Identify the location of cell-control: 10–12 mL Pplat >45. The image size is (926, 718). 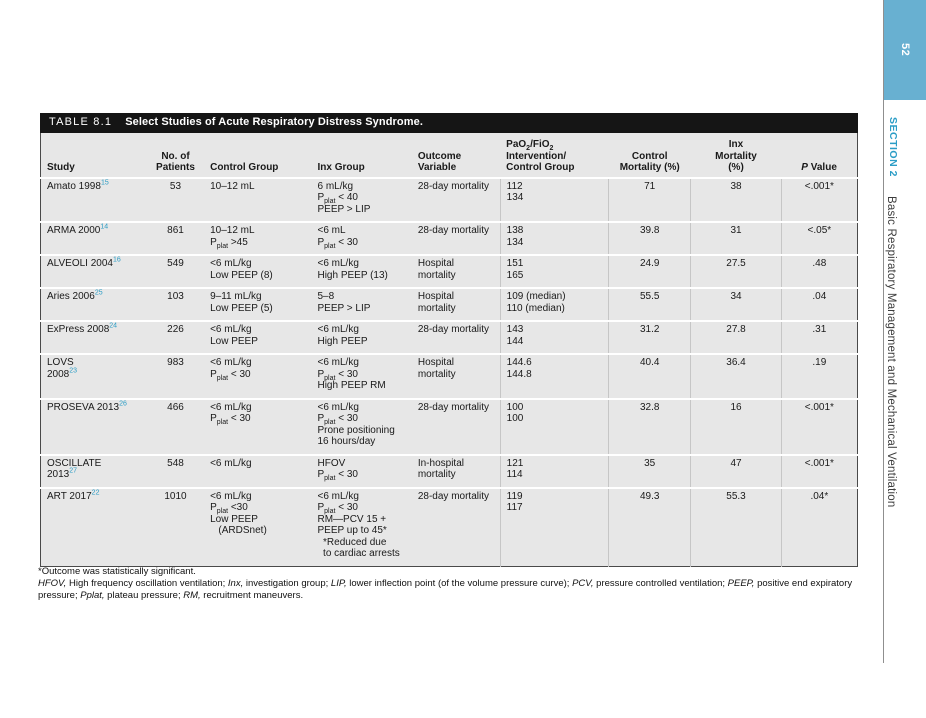
(258, 238).